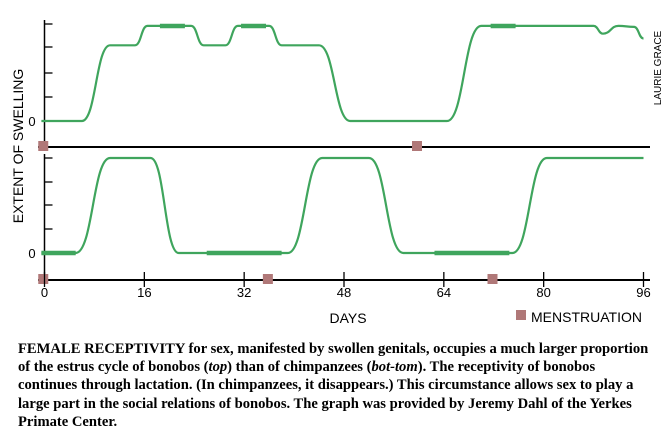 This screenshot has height=437, width=666. What do you see at coordinates (543, 292) in the screenshot?
I see `x-tick-label-5: 80` at bounding box center [543, 292].